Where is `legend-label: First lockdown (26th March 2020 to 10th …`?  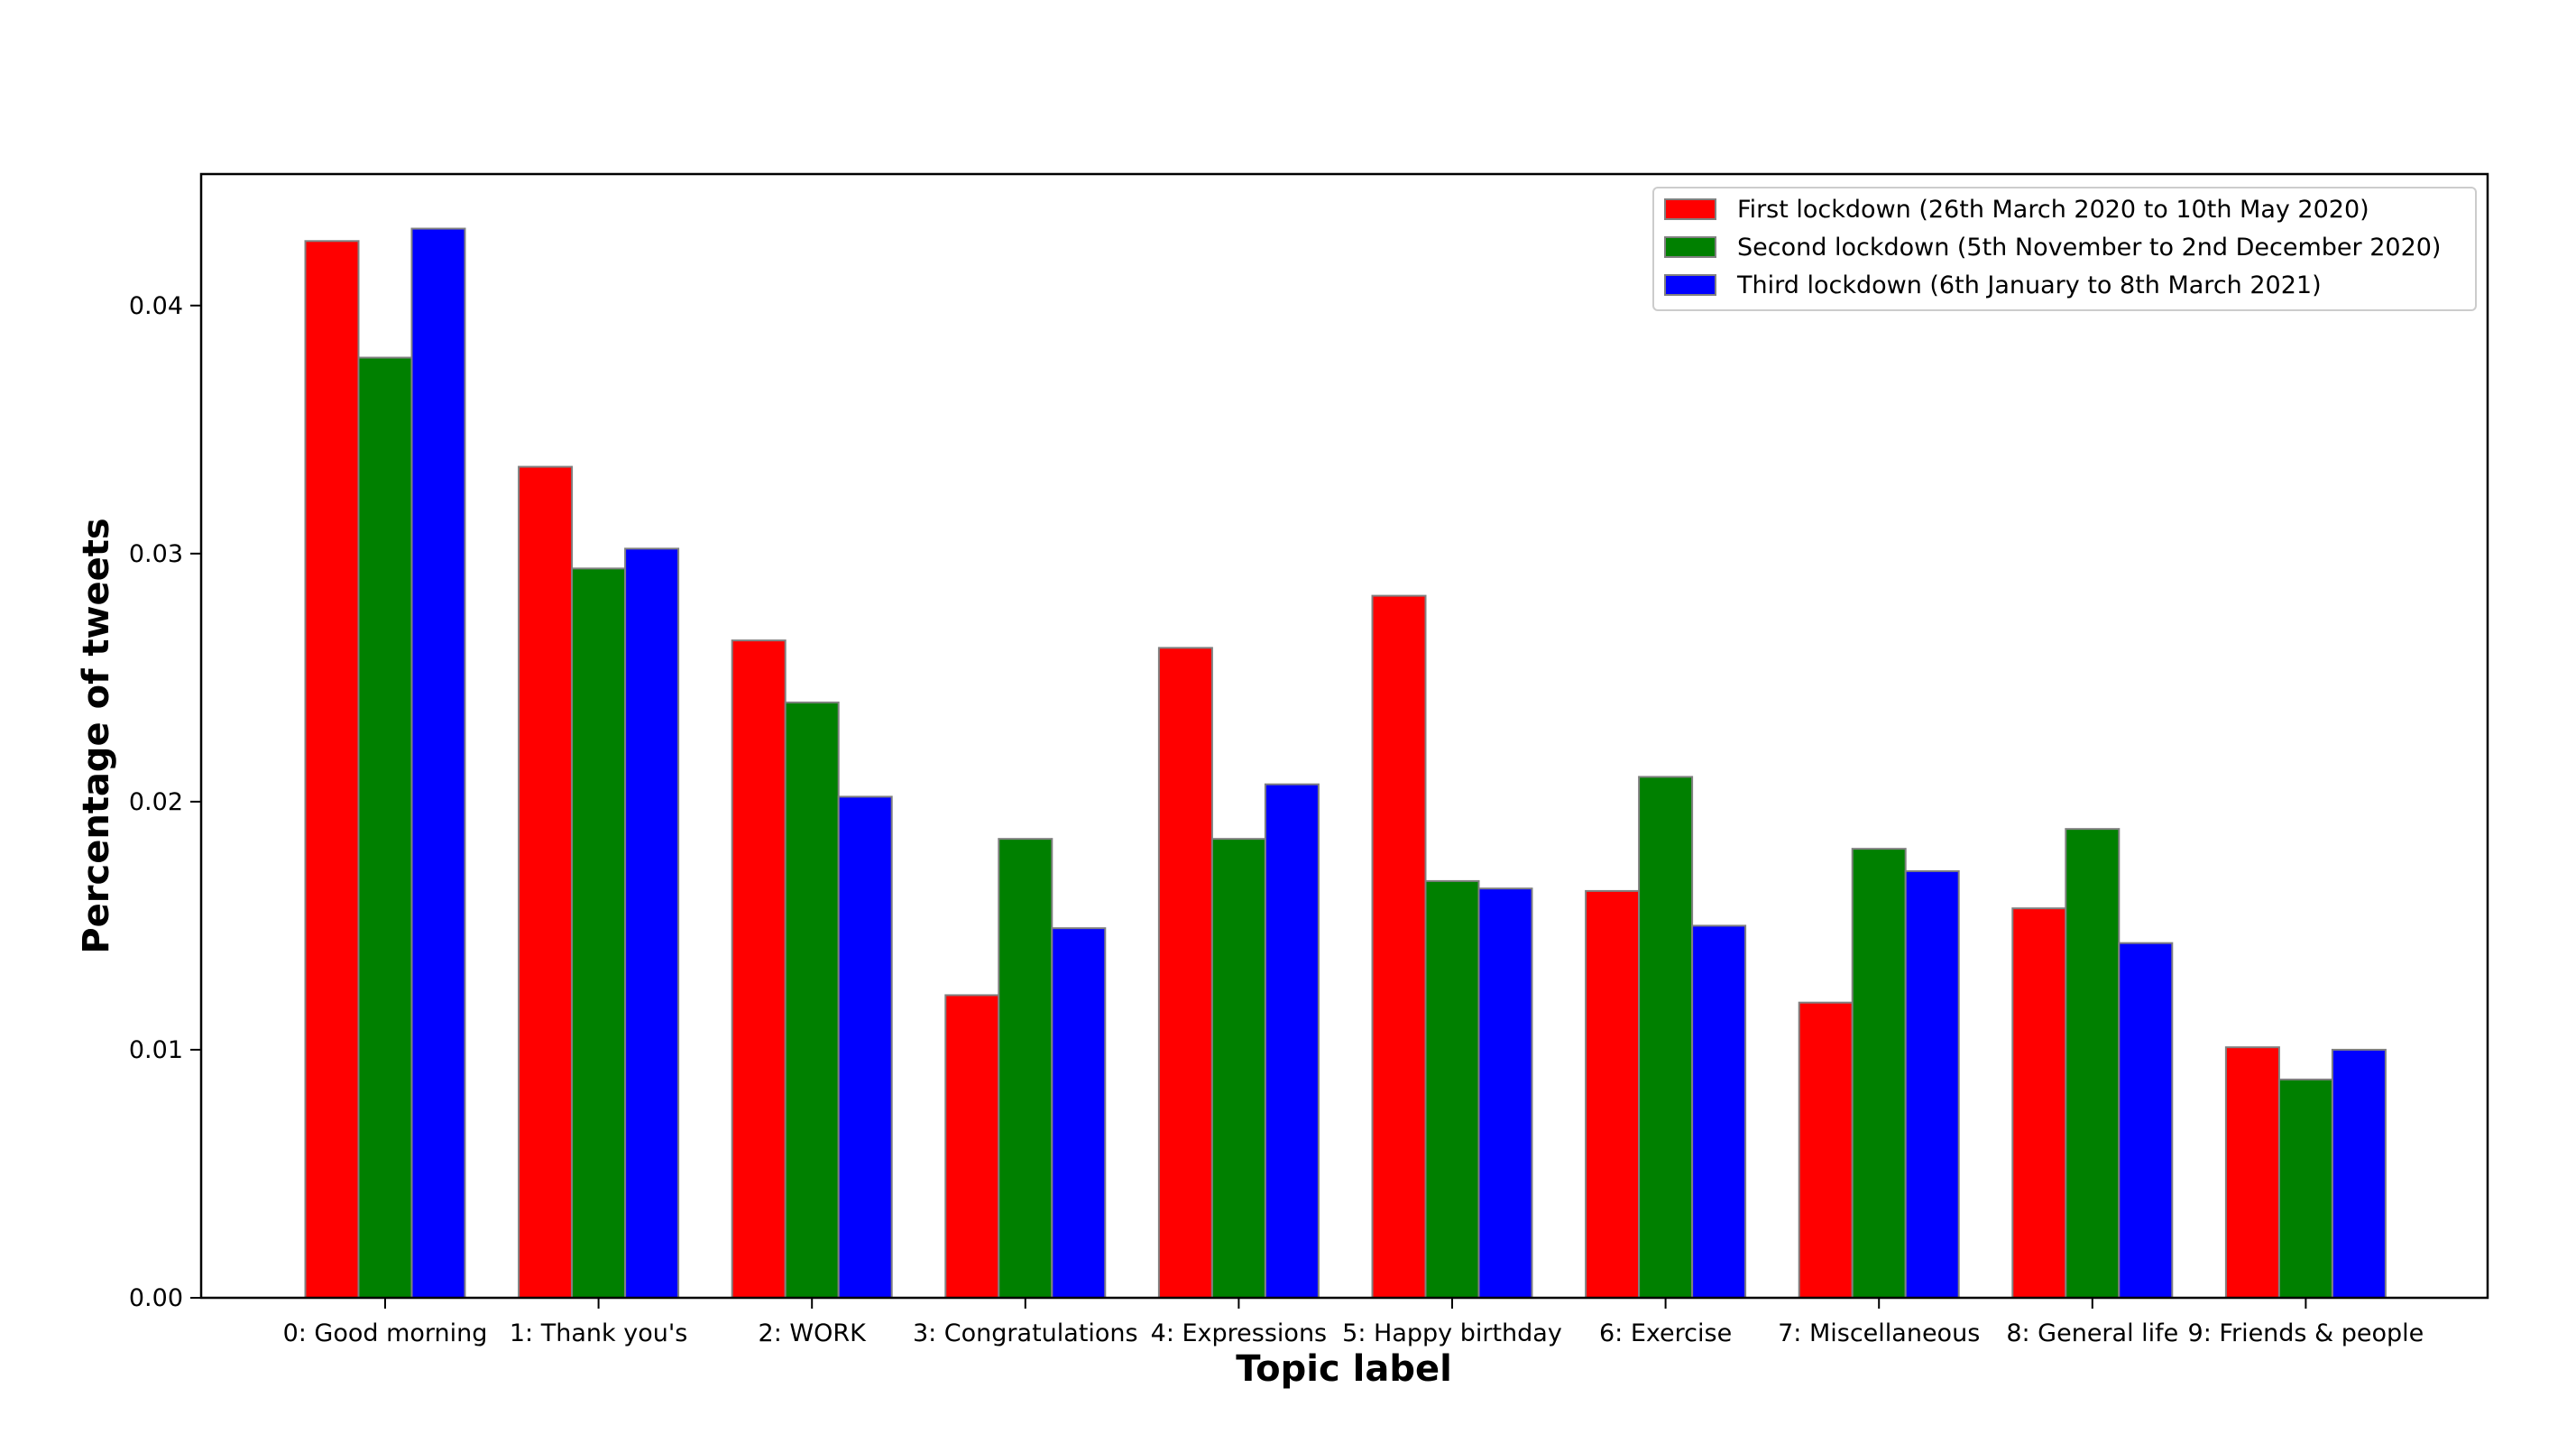
legend-label: First lockdown (26th March 2020 to 10th … is located at coordinates (2053, 210).